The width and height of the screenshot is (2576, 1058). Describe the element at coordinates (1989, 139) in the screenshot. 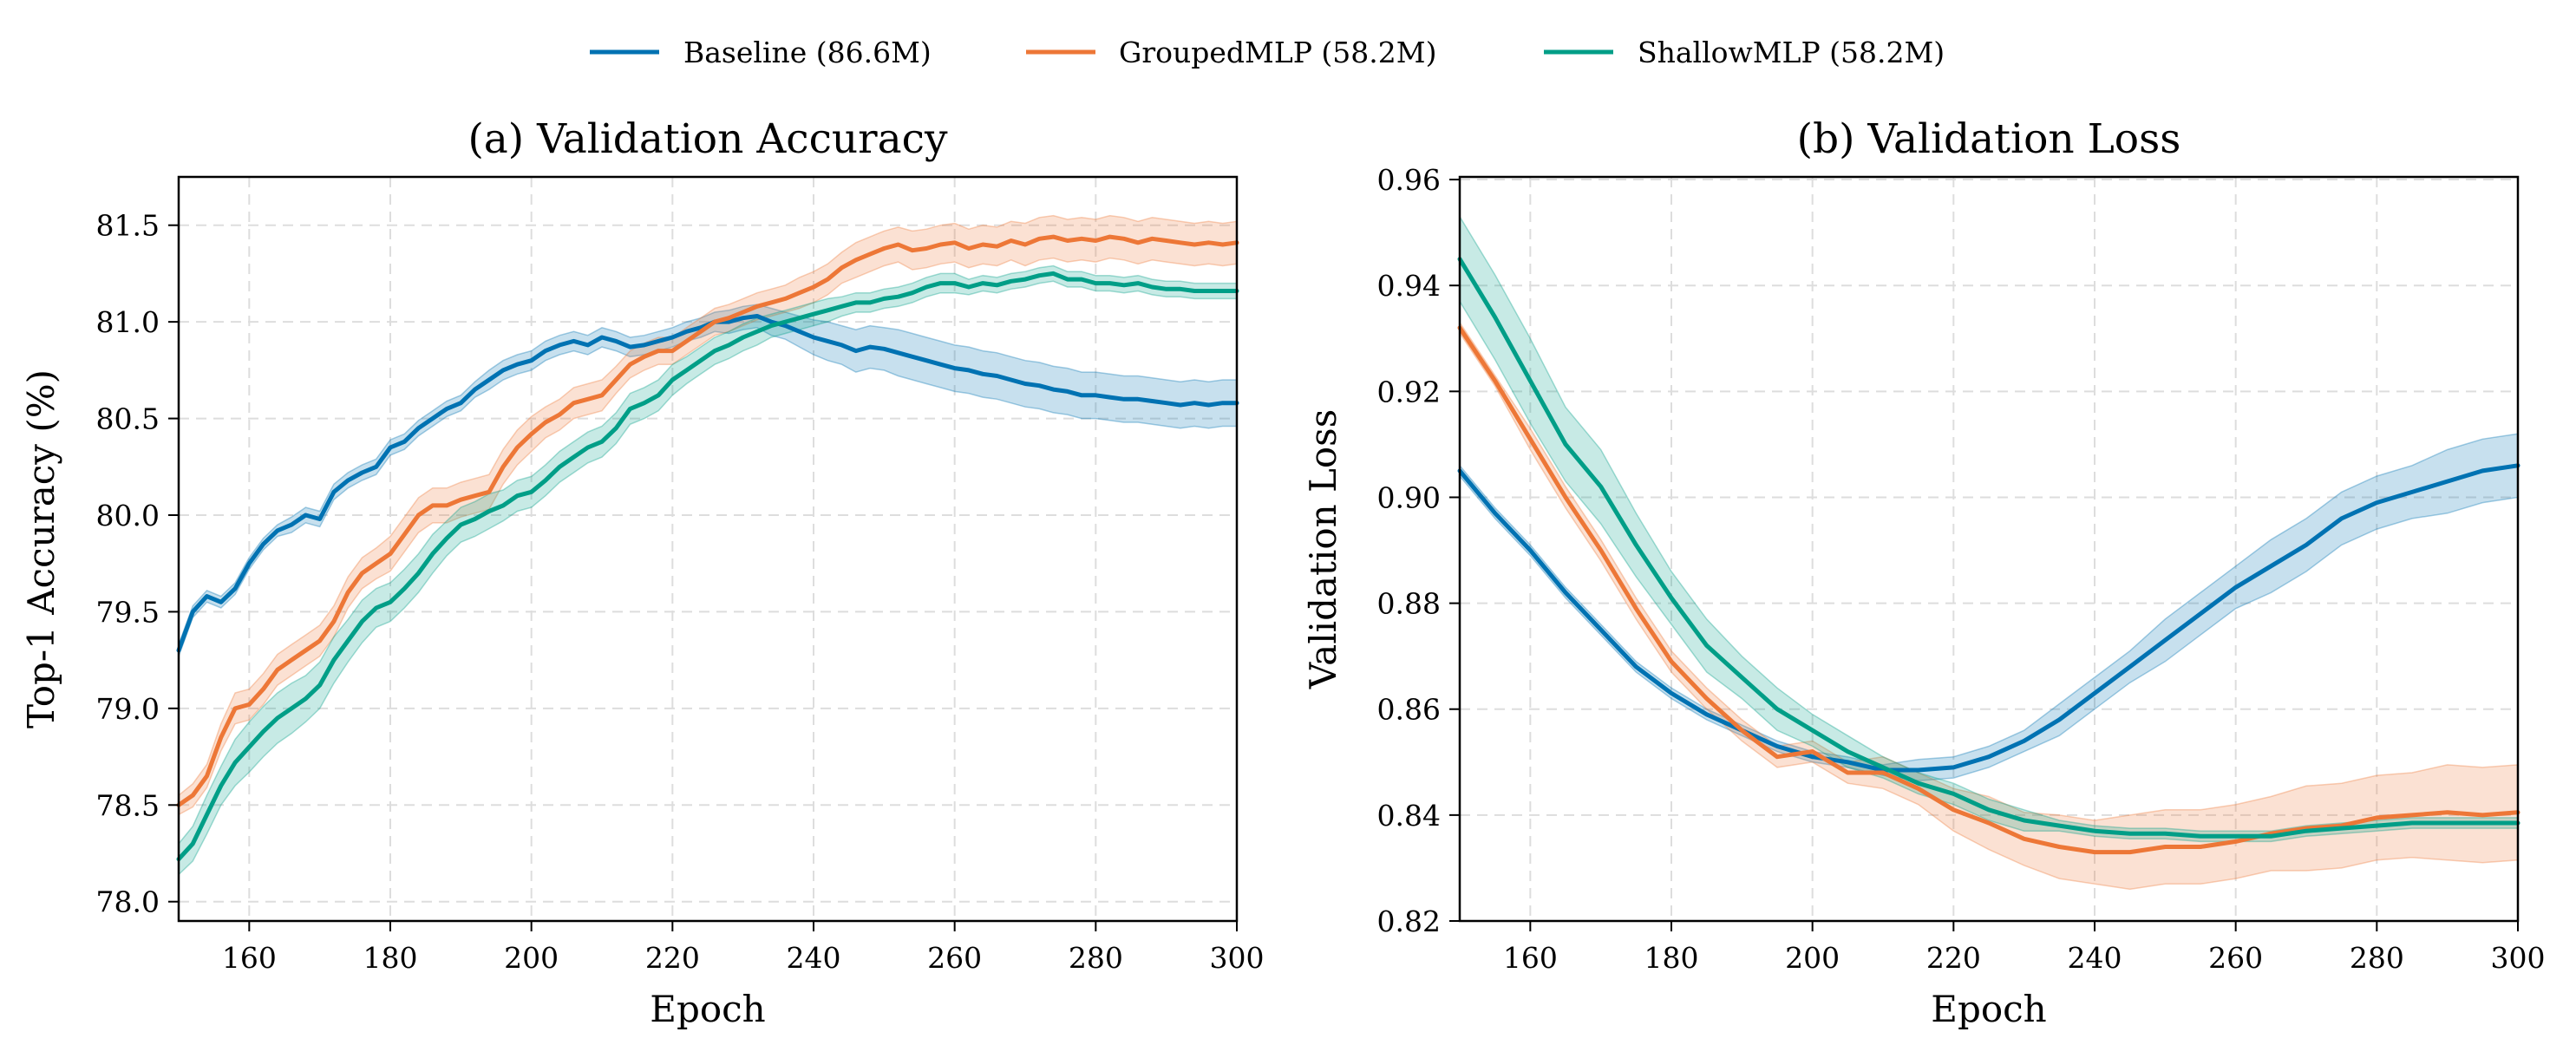

I see `panel-loss-title: (b) Validation Loss` at that location.